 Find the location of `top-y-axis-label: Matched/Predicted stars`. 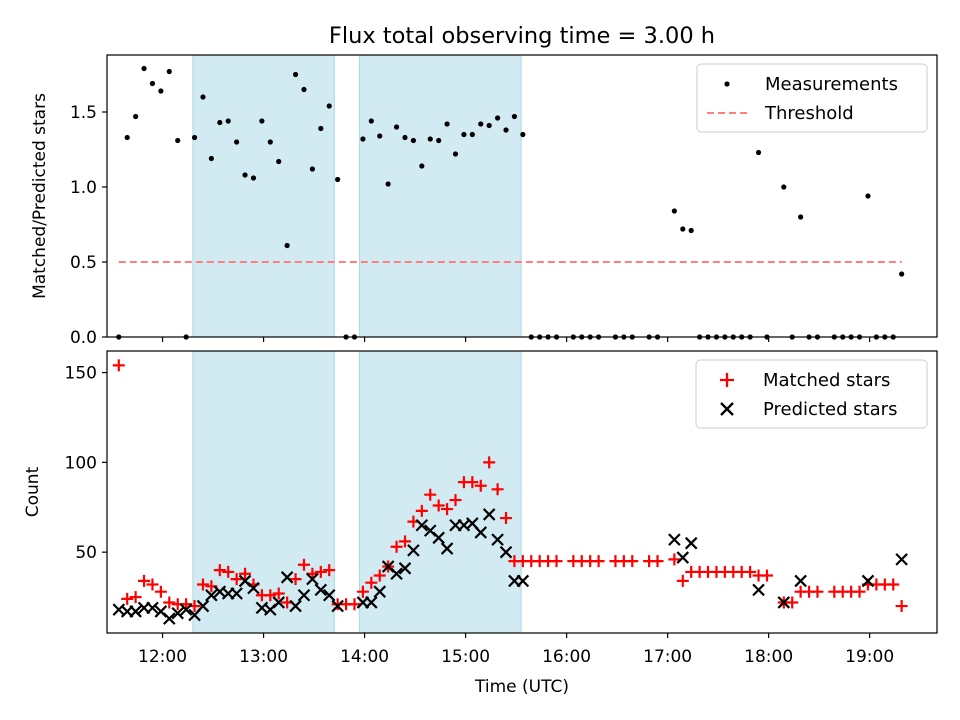

top-y-axis-label: Matched/Predicted stars is located at coordinates (40, 196).